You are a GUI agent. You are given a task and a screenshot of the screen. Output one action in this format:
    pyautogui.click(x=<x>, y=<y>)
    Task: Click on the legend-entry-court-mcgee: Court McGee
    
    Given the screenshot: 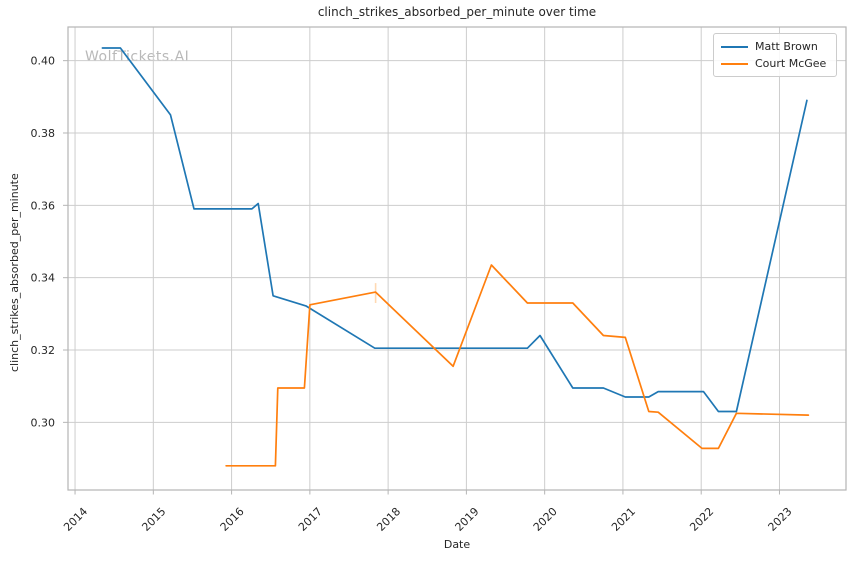 What is the action you would take?
    pyautogui.click(x=775, y=63)
    